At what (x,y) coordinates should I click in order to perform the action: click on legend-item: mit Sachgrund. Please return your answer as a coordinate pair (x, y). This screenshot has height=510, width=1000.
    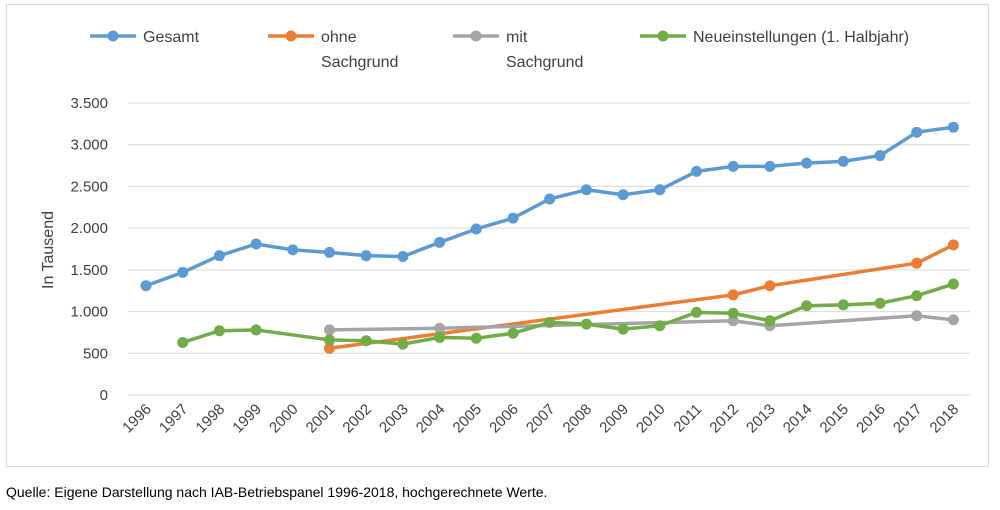
    Looking at the image, I should click on (518, 50).